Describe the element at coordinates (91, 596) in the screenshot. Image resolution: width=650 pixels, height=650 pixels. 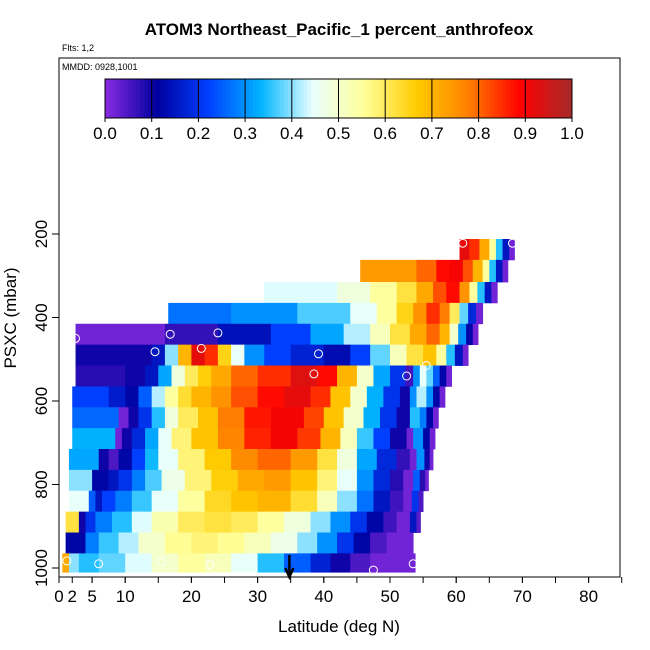
I see `x-tick-label: 5` at that location.